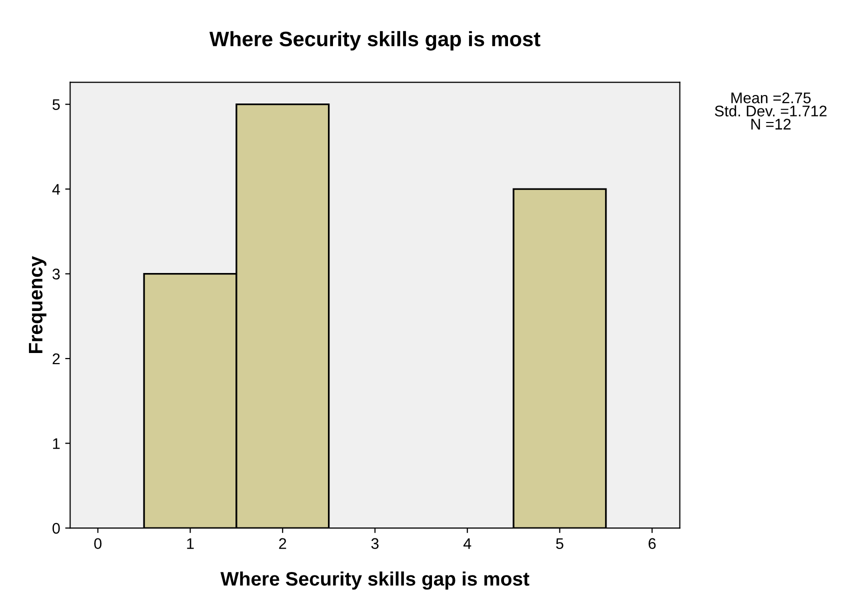  I want to click on y-tick-label: 3, so click(56, 274).